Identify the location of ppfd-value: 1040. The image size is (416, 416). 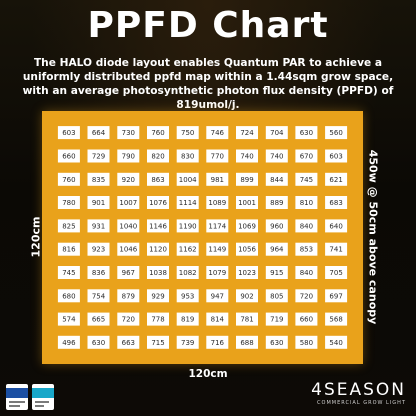
(128, 226).